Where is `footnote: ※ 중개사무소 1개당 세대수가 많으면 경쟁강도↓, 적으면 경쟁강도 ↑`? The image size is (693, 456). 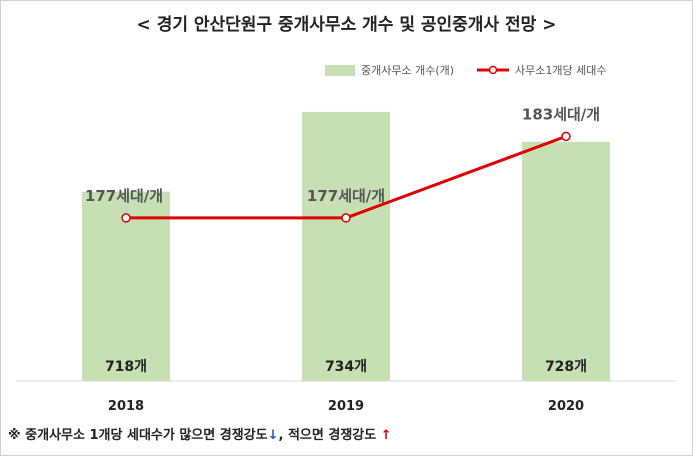 footnote: ※ 중개사무소 1개당 세대수가 많으면 경쟁강도↓, 적으면 경쟁강도 ↑ is located at coordinates (200, 433).